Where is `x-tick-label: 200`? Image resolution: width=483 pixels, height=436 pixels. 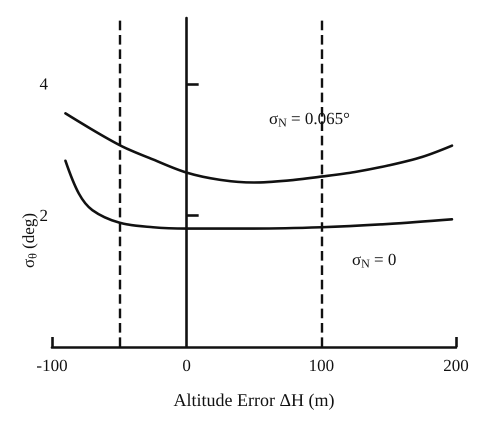
x-tick-label: 200 is located at coordinates (456, 365).